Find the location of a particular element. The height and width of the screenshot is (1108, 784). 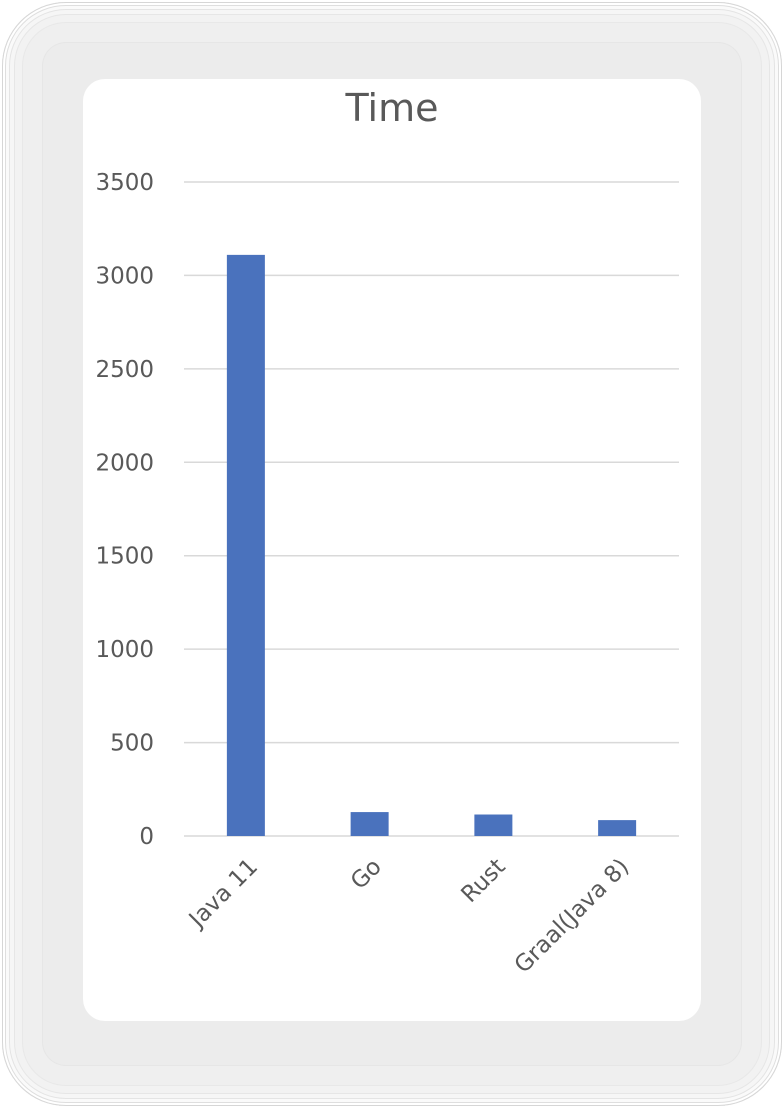

y-tick-label: 2000 is located at coordinates (124, 463).